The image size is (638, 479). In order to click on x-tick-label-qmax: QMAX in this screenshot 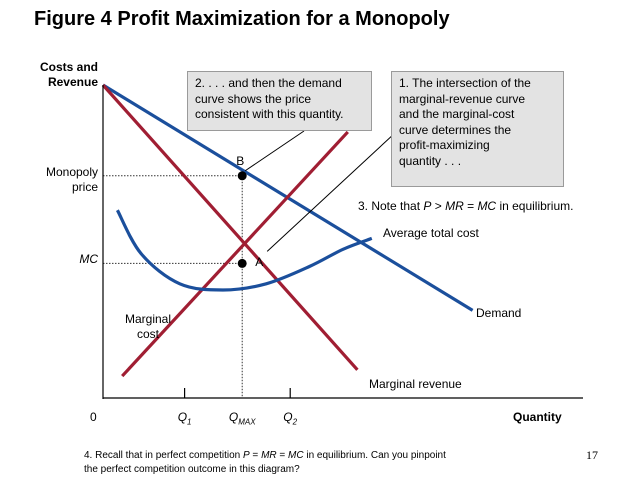, I will do `click(242, 418)`.